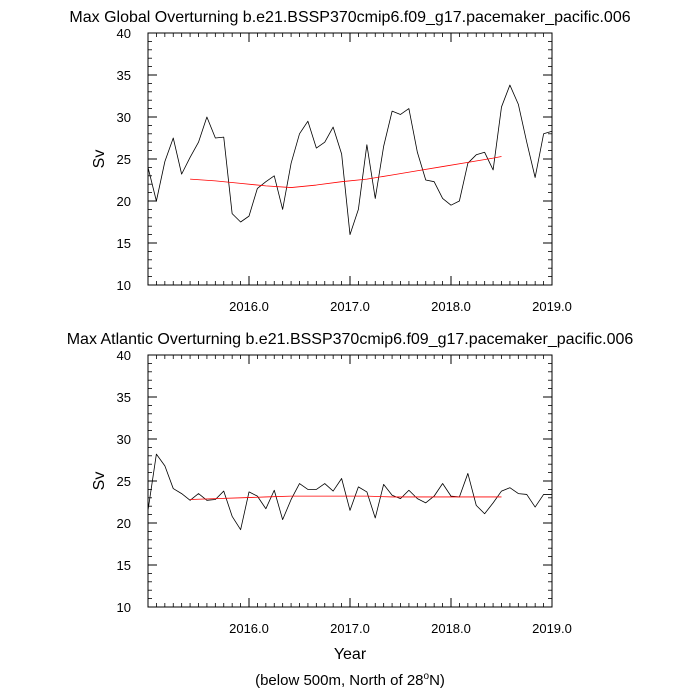 The width and height of the screenshot is (700, 700). I want to click on footer-suffix: N), so click(437, 680).